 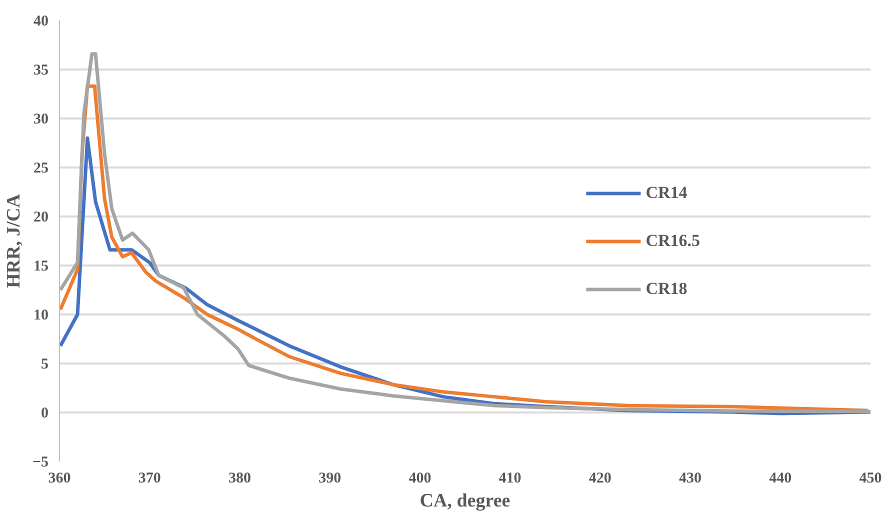 What do you see at coordinates (330, 478) in the screenshot?
I see `x-tick-label: 390` at bounding box center [330, 478].